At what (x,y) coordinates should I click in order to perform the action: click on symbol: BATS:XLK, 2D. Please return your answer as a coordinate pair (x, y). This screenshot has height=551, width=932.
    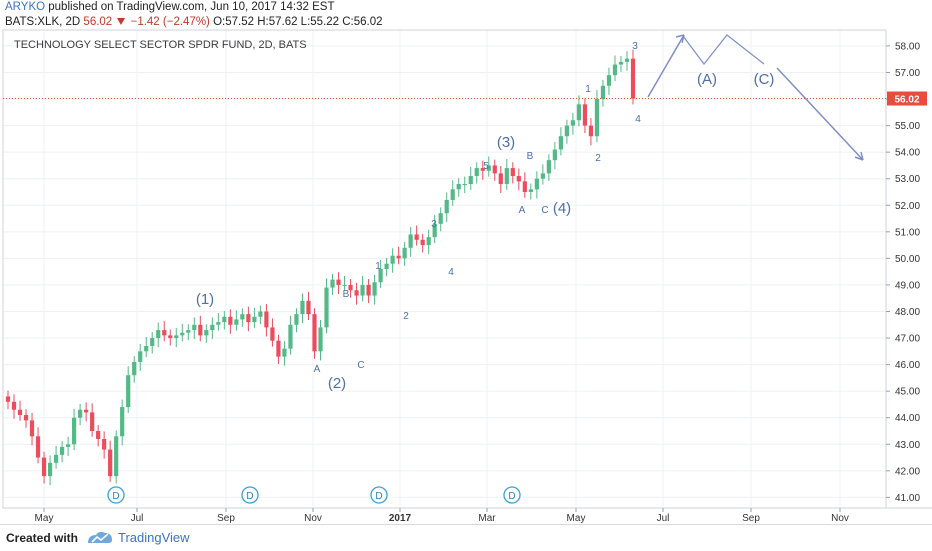
    Looking at the image, I should click on (43, 22).